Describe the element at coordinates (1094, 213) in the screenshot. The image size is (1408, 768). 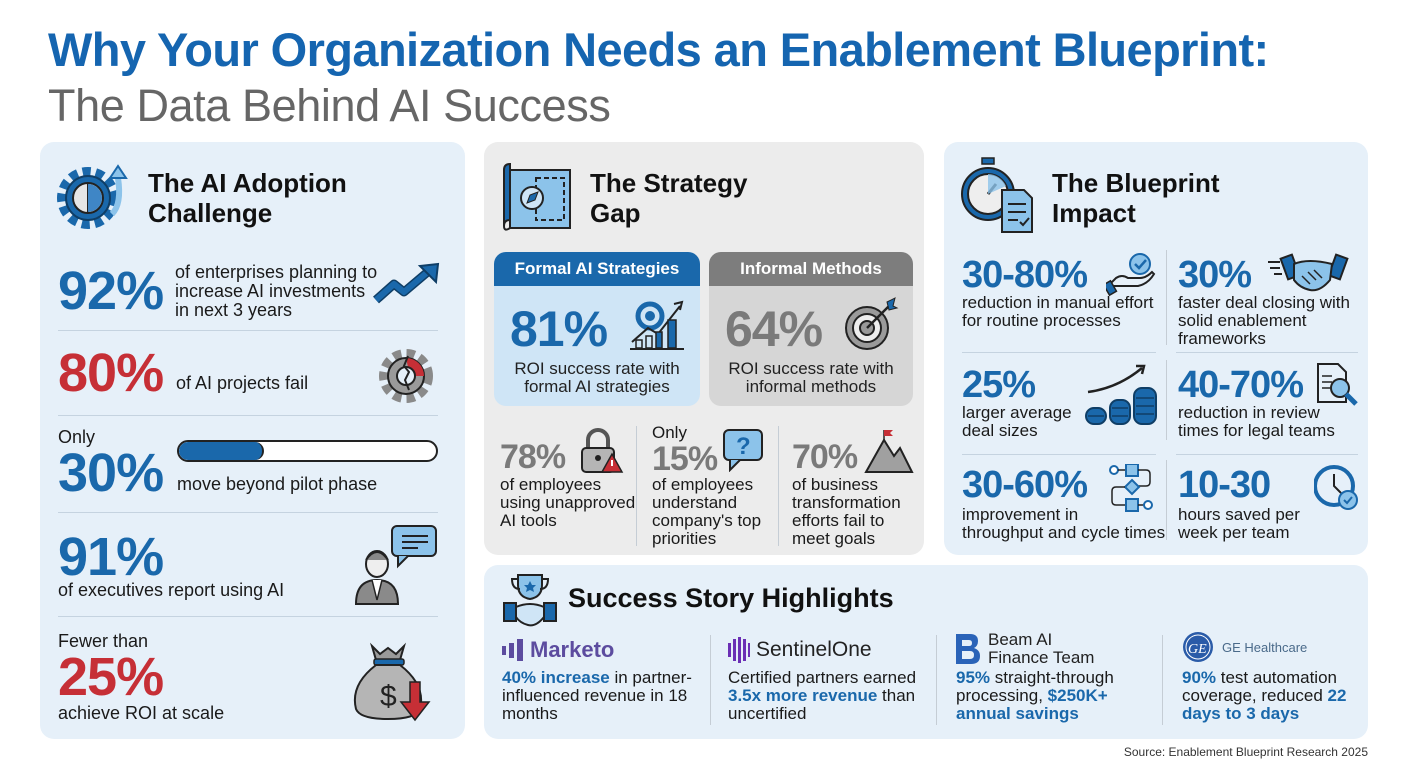
I see `impact-title-line2: Impact` at that location.